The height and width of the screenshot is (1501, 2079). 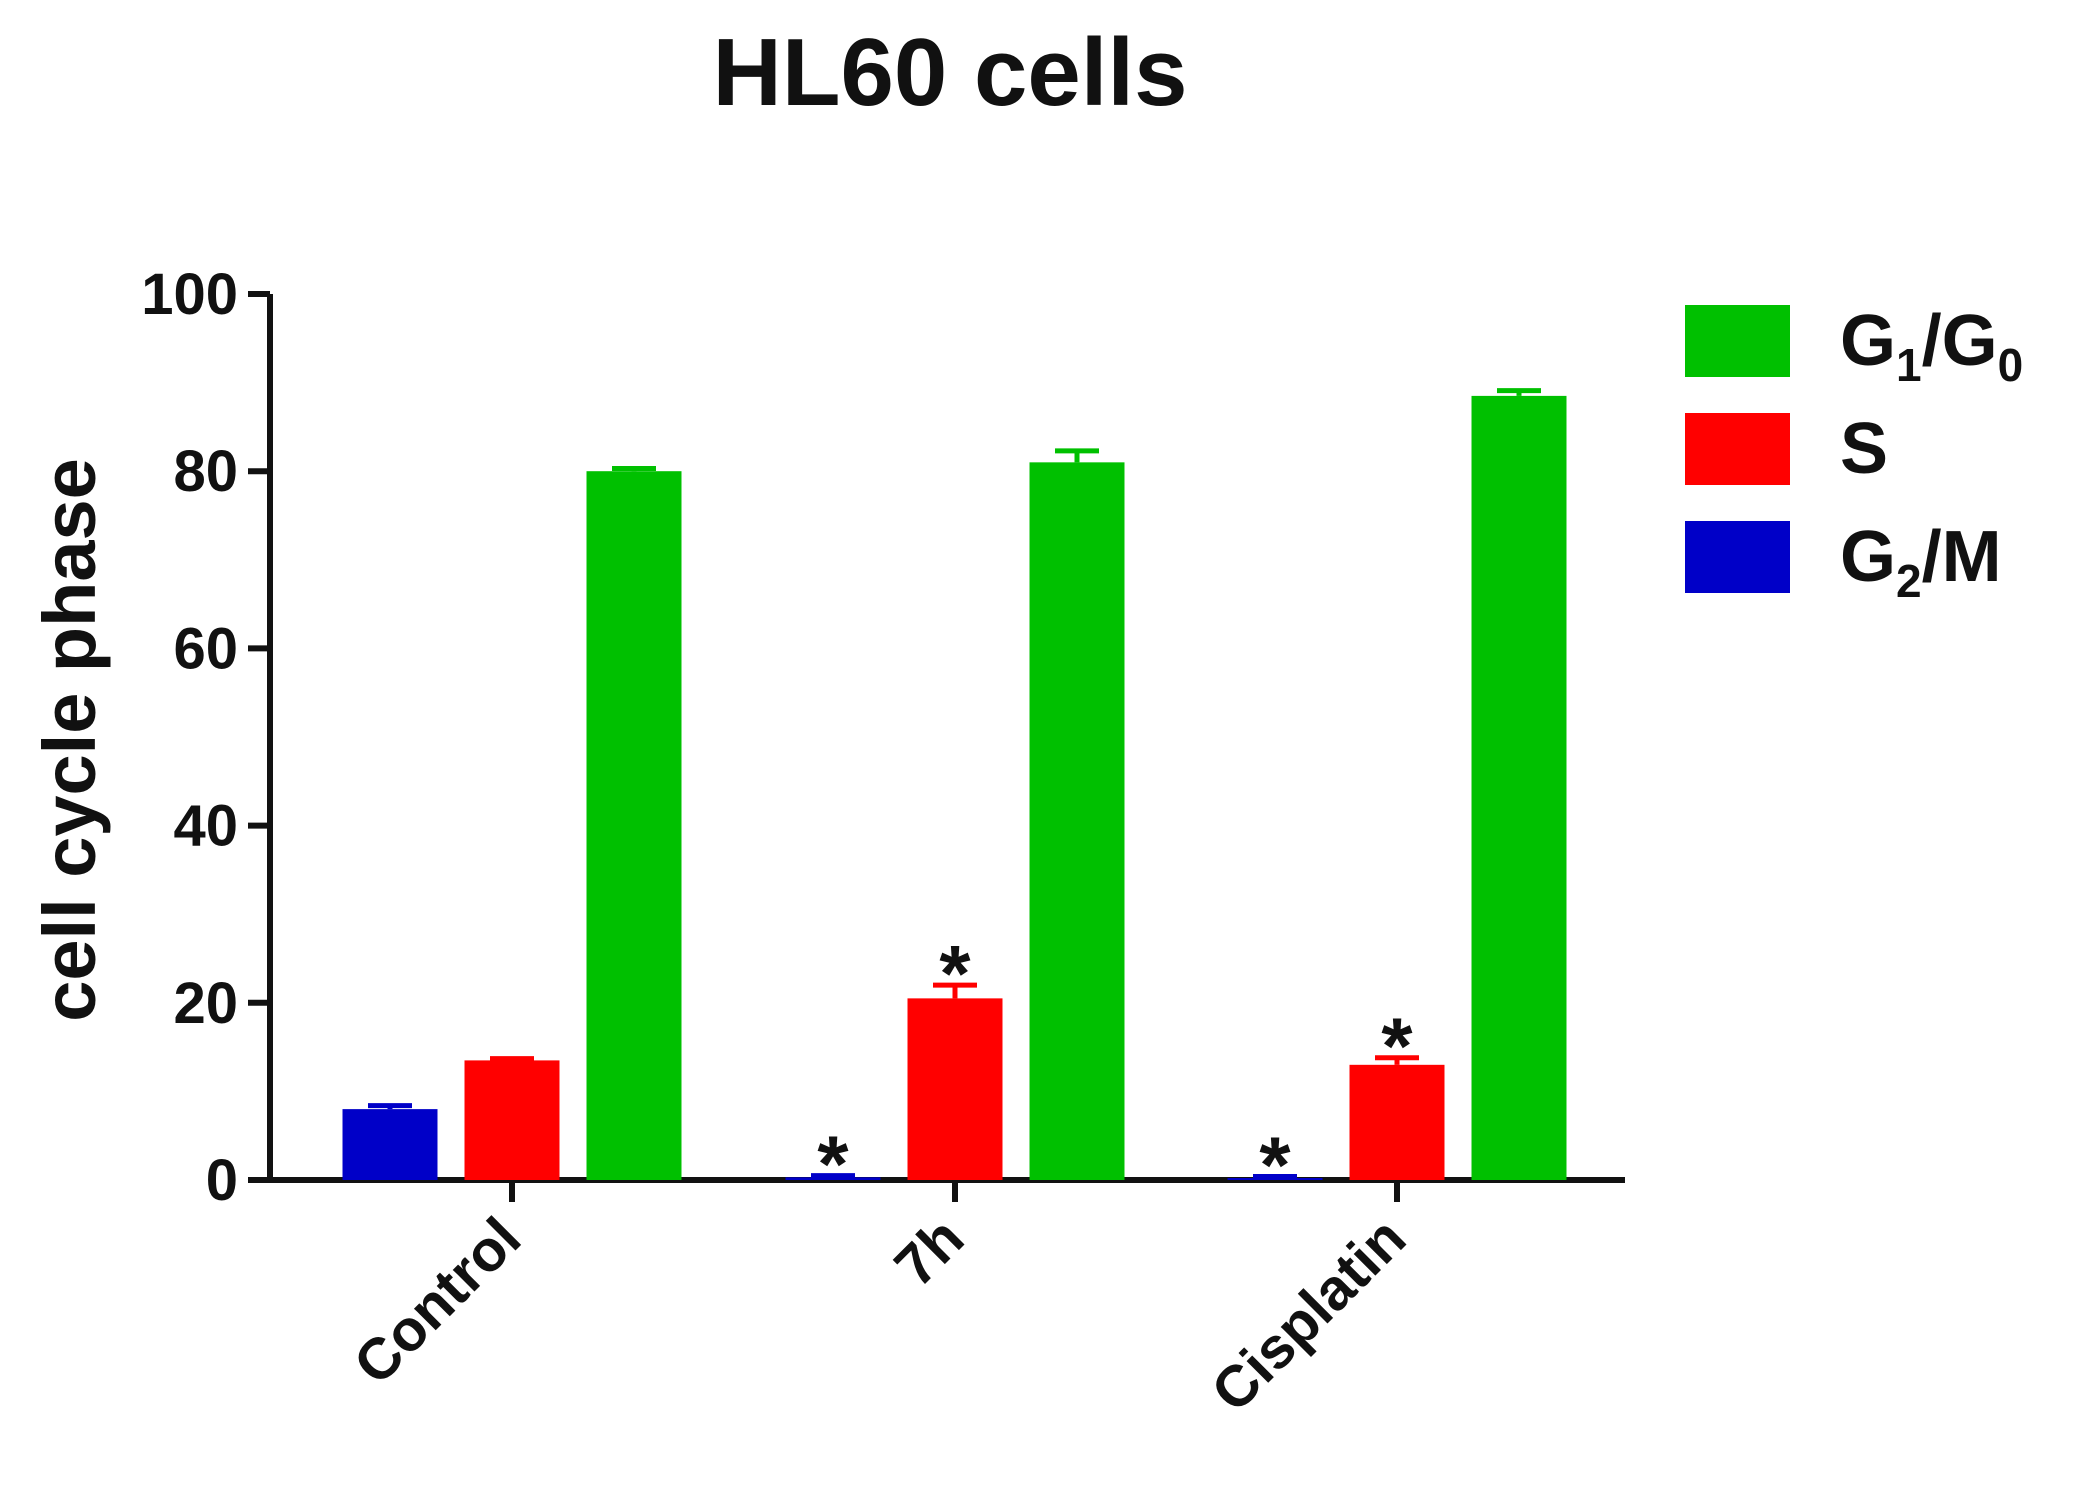 What do you see at coordinates (1921, 562) in the screenshot?
I see `legend-label: G2/M` at bounding box center [1921, 562].